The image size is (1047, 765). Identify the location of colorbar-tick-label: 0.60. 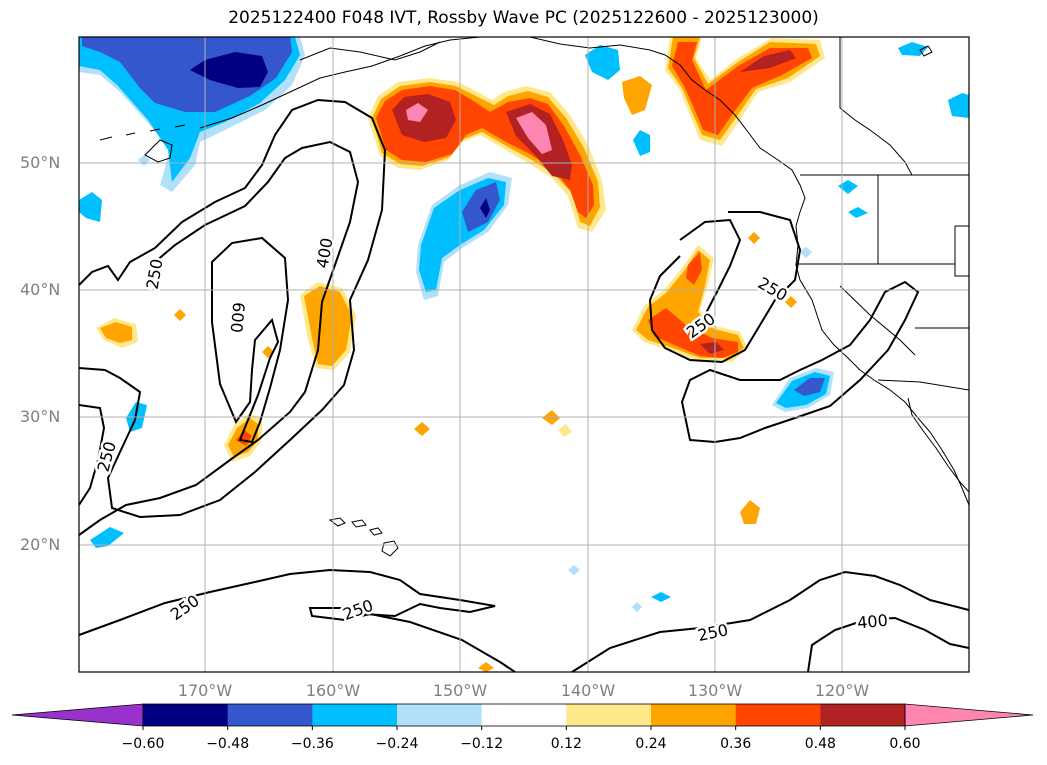
(905, 744).